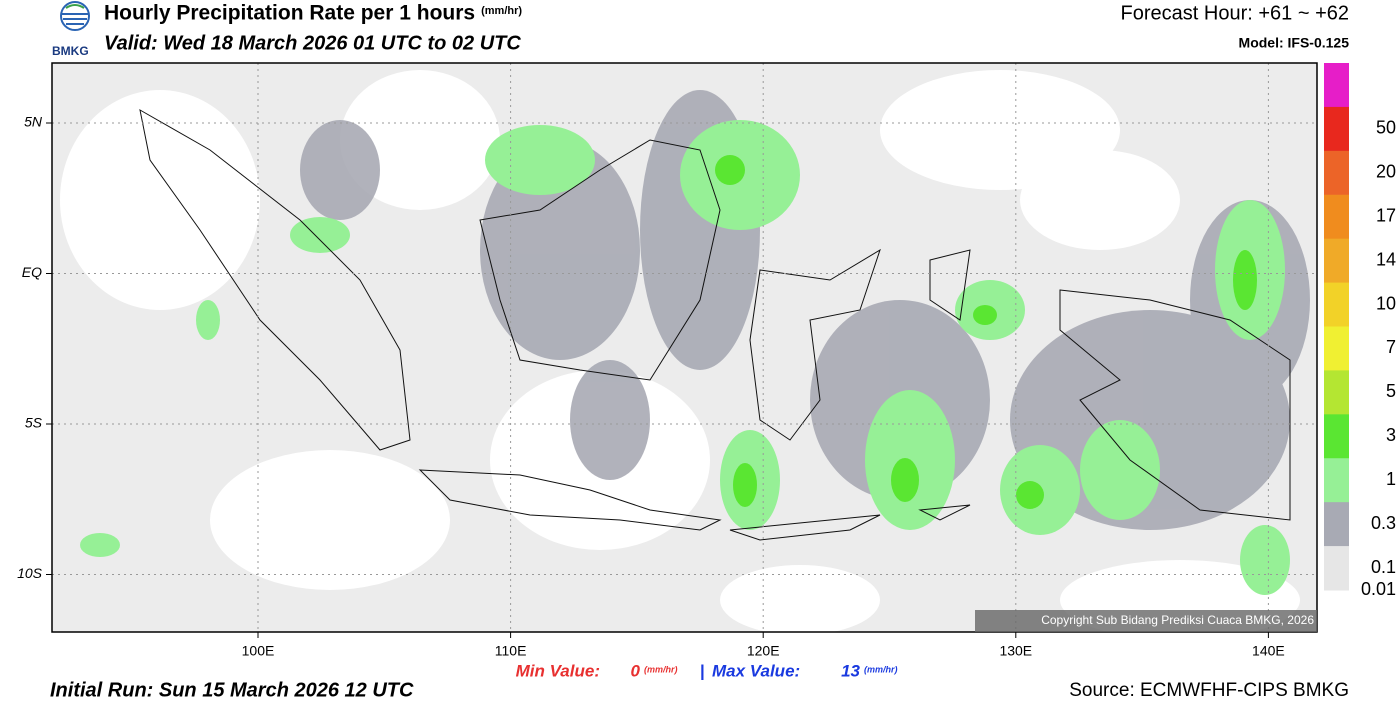 The width and height of the screenshot is (1400, 709). Describe the element at coordinates (70, 51) in the screenshot. I see `logo-text: BMKG` at that location.